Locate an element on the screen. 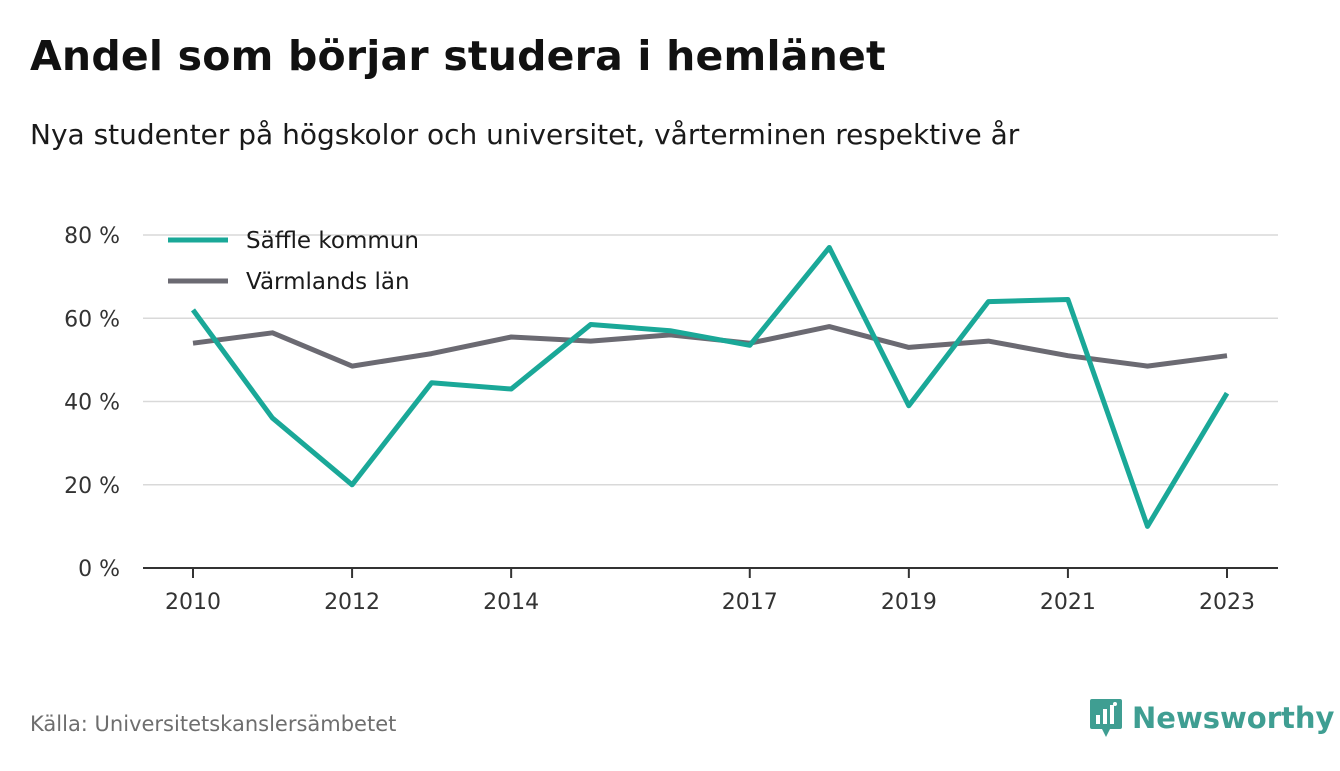  x-tick-label: 2023 is located at coordinates (1227, 602).